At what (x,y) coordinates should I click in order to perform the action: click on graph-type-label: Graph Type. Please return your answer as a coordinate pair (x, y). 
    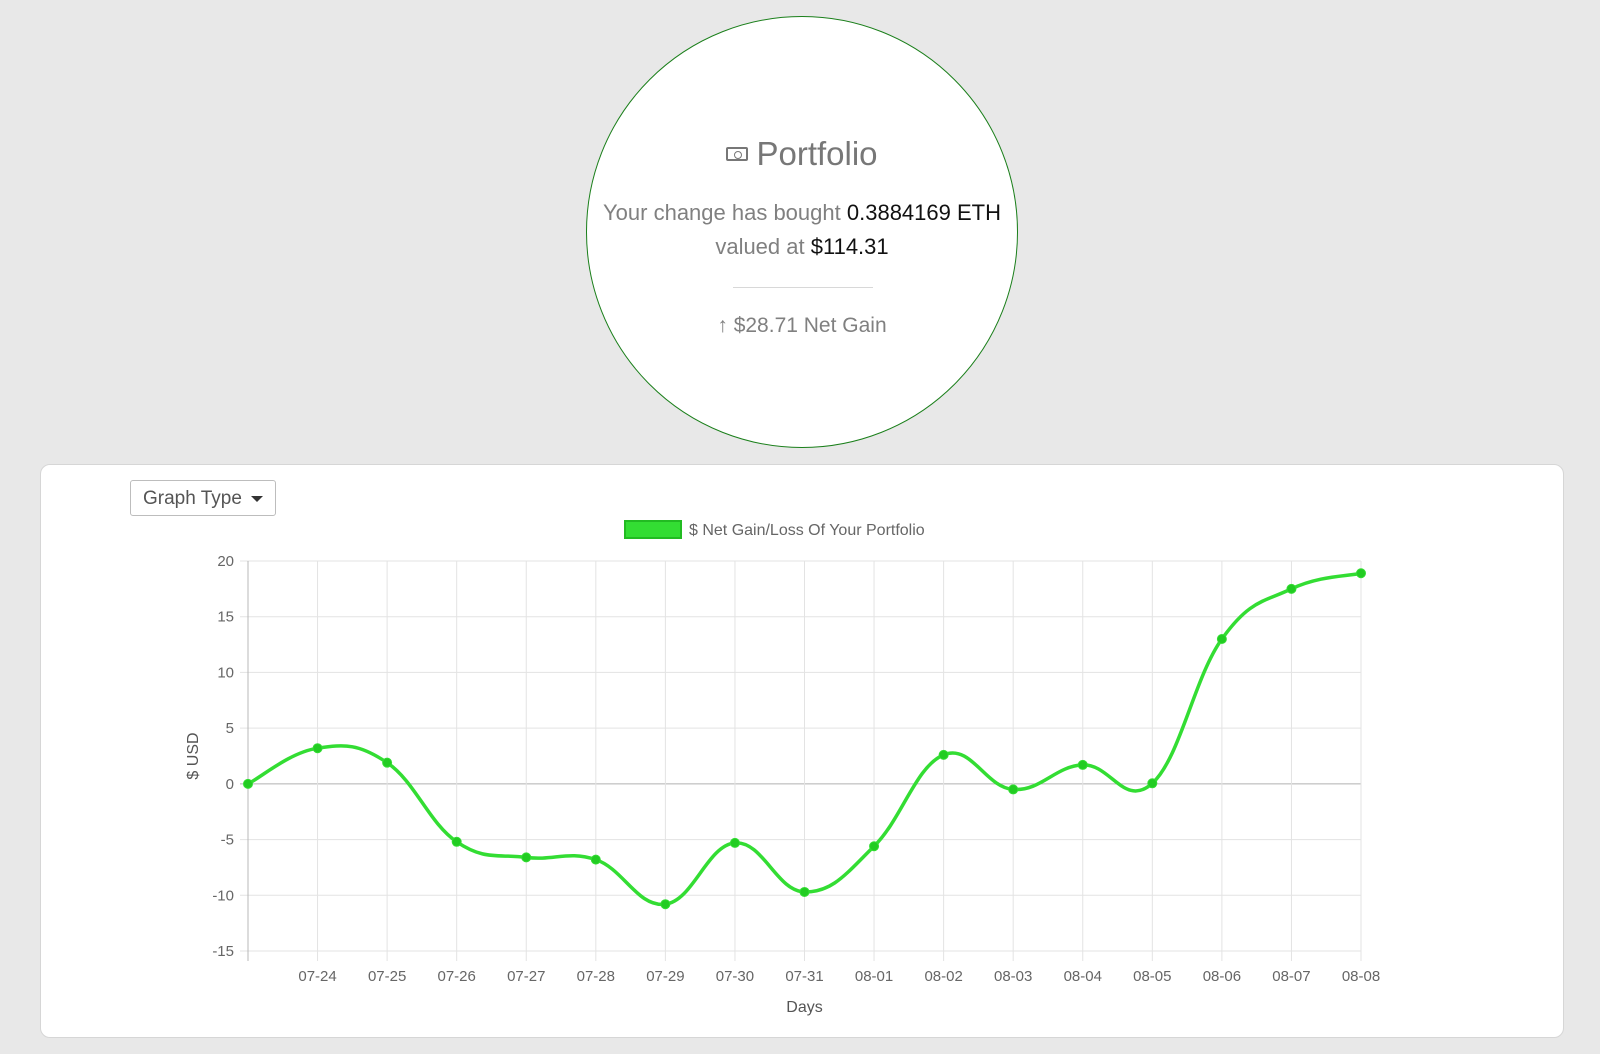
    Looking at the image, I should click on (192, 498).